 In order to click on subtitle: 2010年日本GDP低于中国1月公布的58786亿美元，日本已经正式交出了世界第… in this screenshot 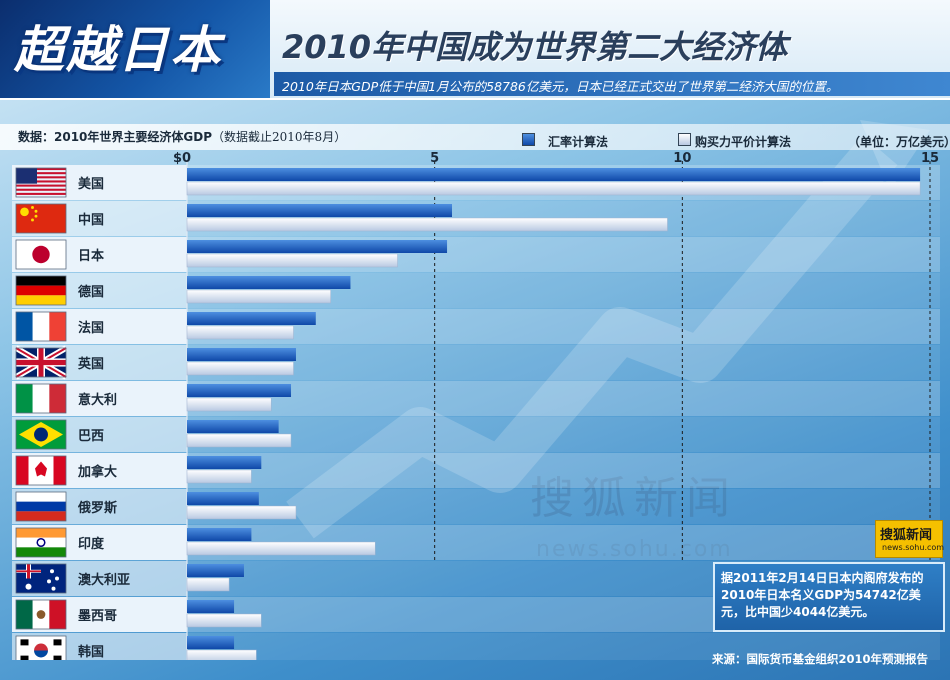, I will do `click(560, 86)`.